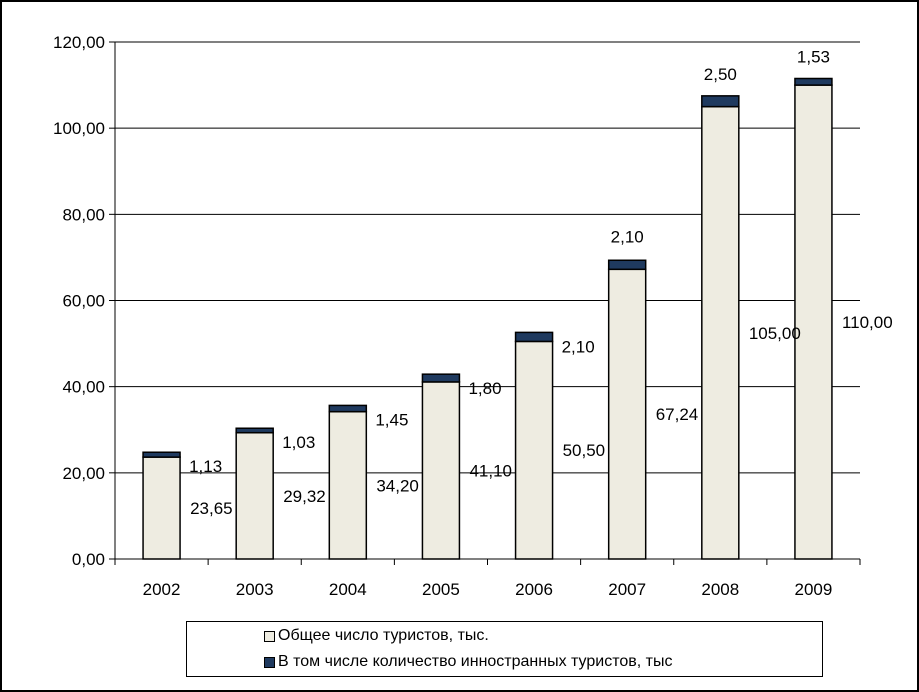 This screenshot has width=919, height=692. Describe the element at coordinates (211, 508) in the screenshot. I see `data-label-total: 23,65` at that location.